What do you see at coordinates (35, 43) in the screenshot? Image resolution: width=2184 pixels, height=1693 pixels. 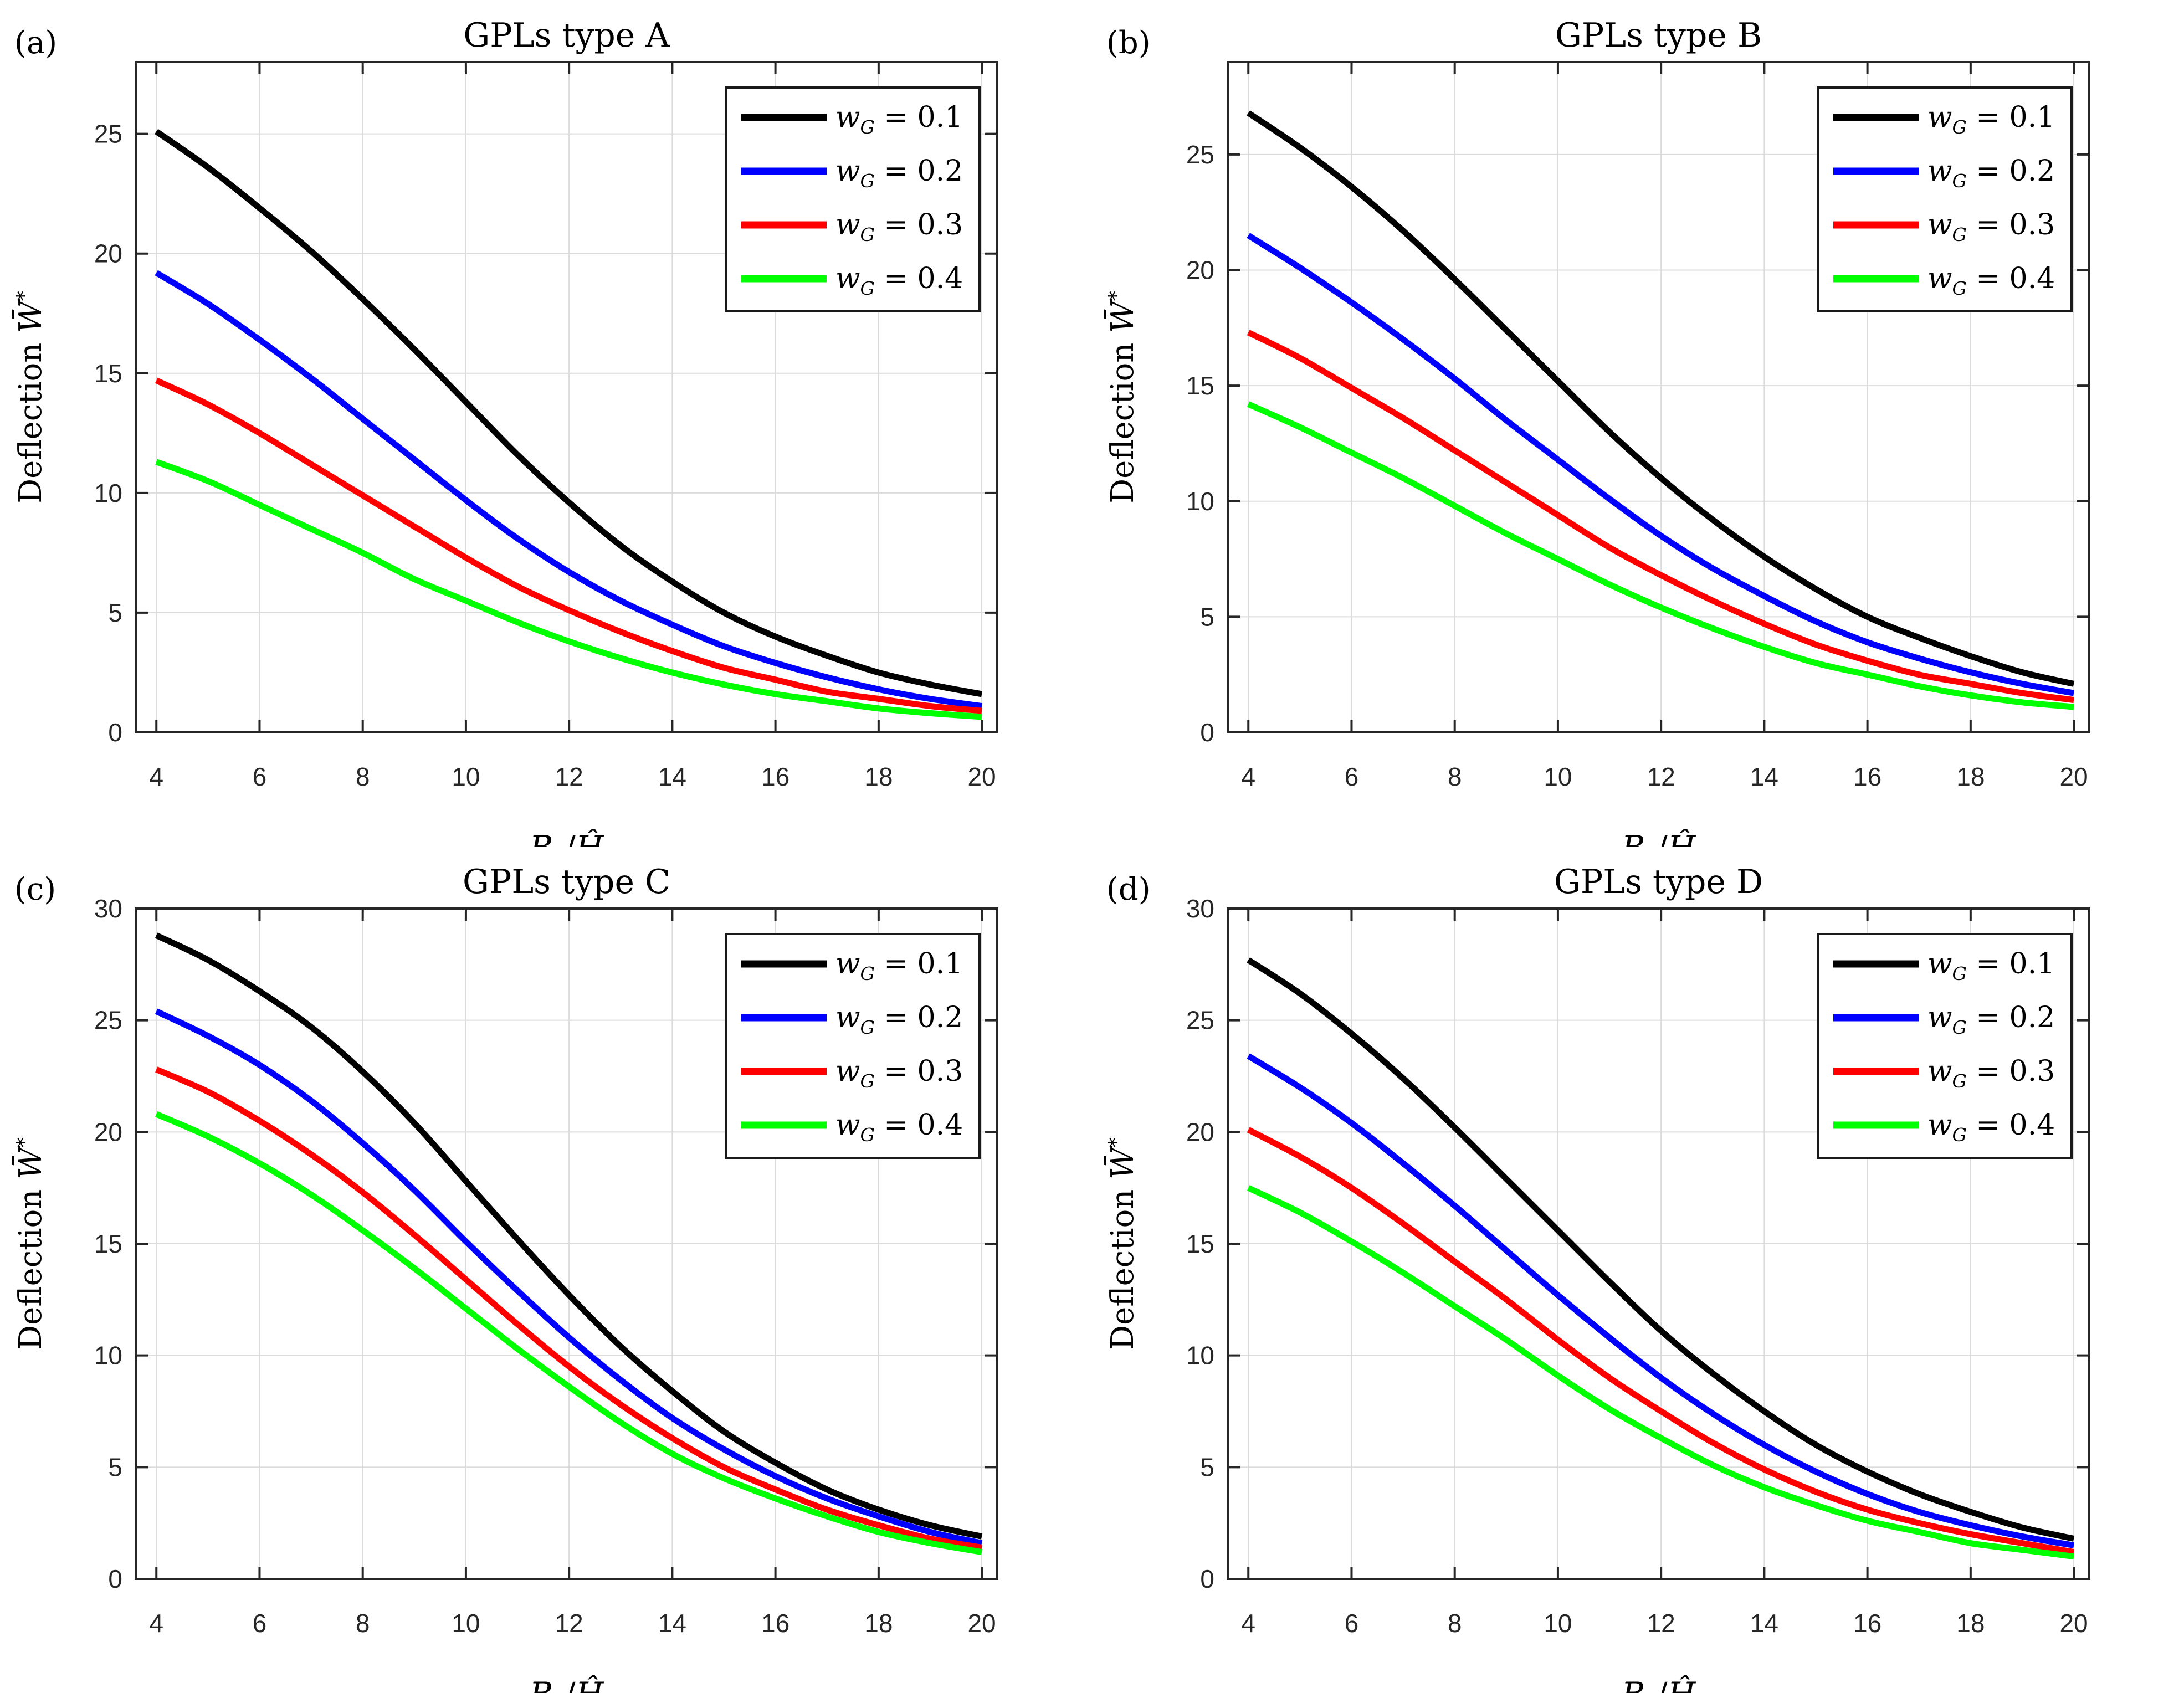 I see `panel-letter: (a)` at bounding box center [35, 43].